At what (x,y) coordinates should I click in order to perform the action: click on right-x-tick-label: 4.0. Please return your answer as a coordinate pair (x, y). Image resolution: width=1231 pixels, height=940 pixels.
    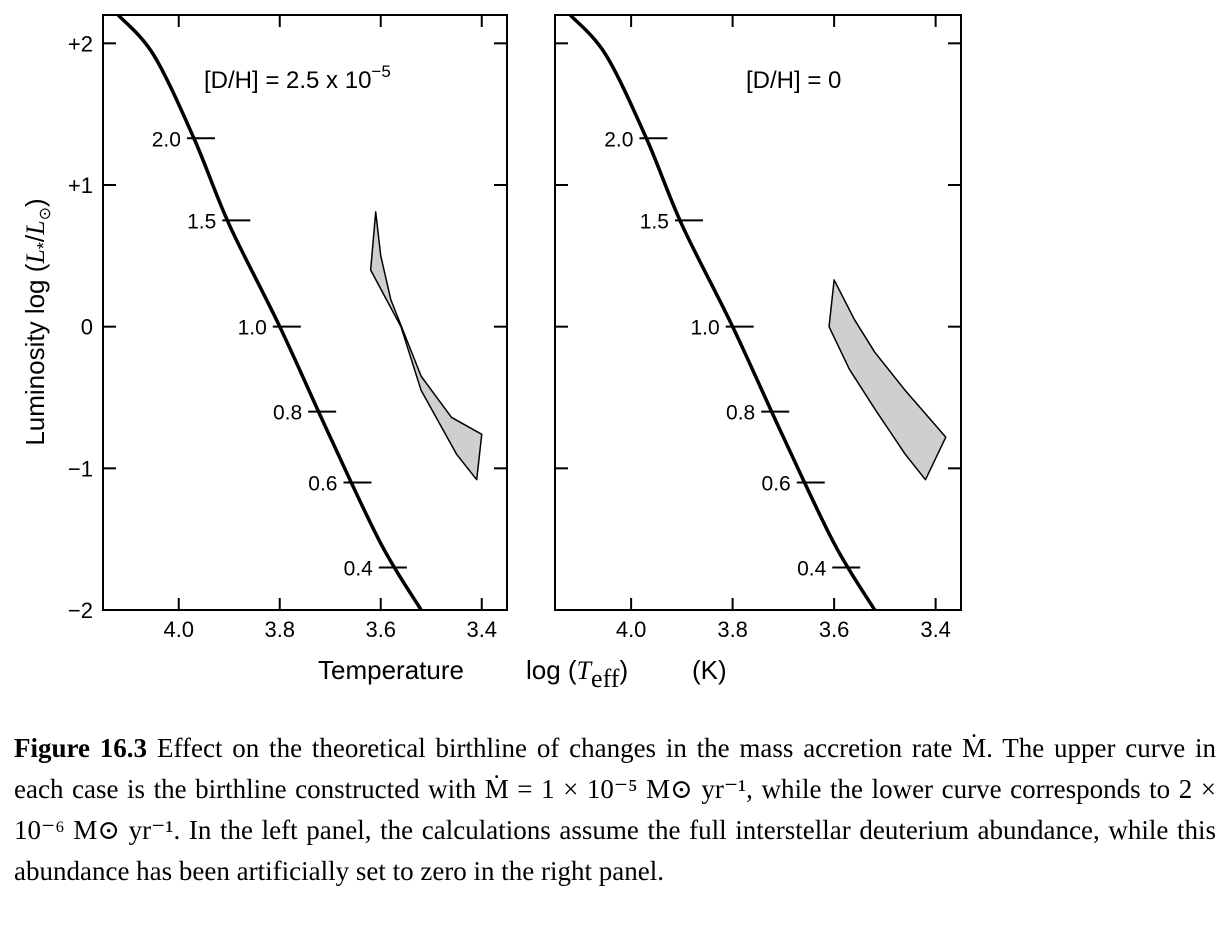
    Looking at the image, I should click on (631, 629).